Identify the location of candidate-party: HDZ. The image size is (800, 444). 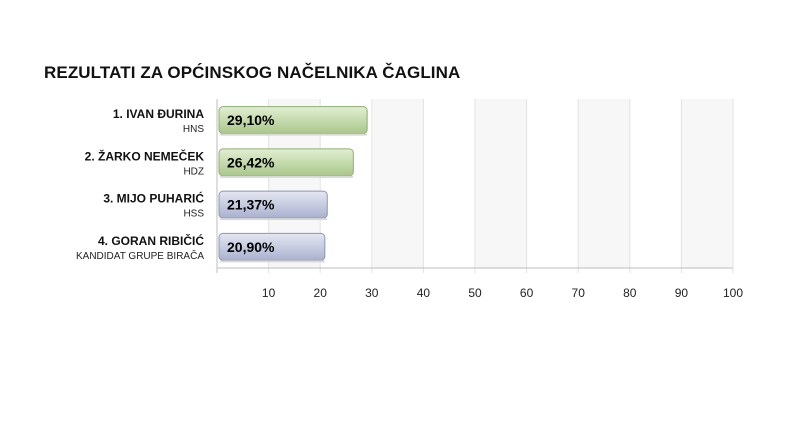
(193, 171).